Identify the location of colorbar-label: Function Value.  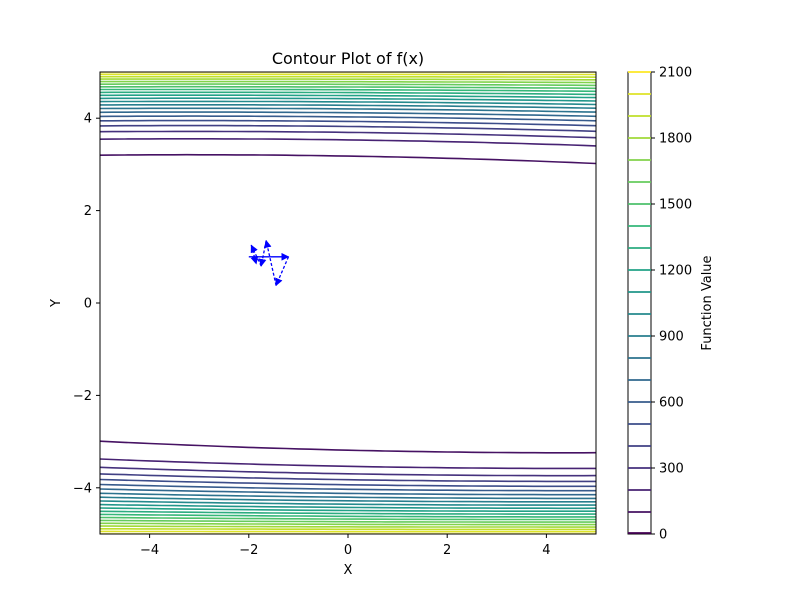
(707, 302).